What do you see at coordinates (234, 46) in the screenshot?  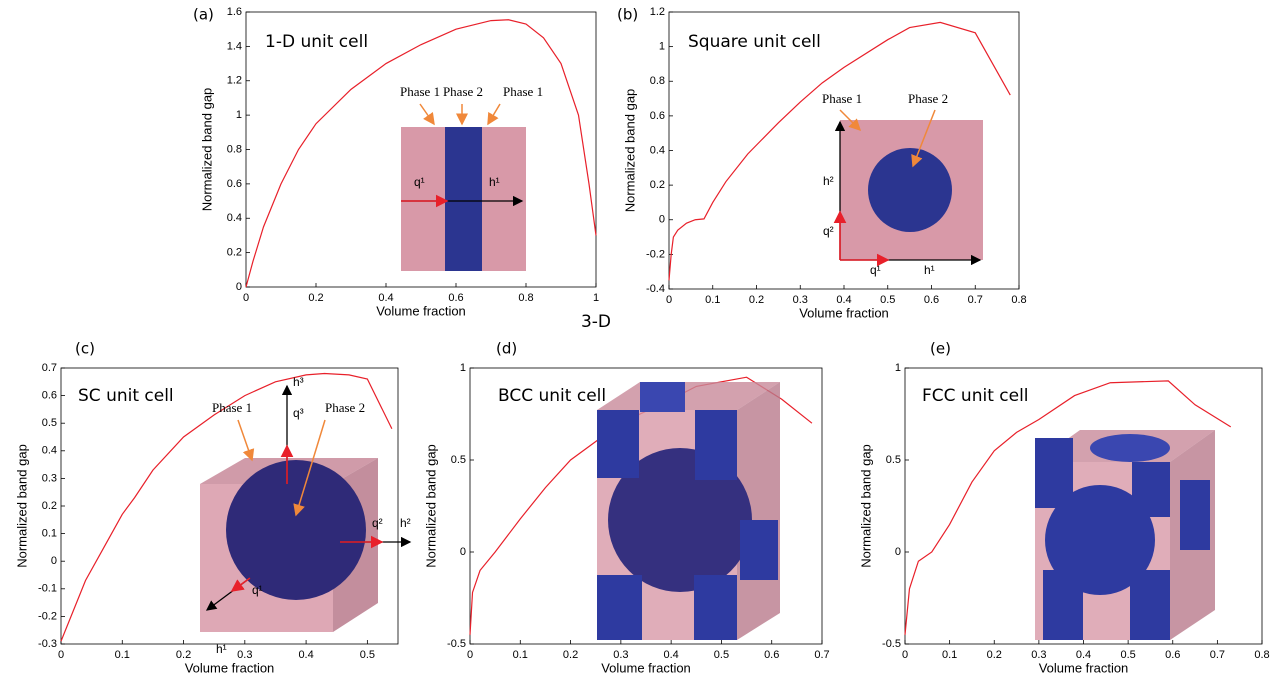 I see `y-tick-label: 1.4` at bounding box center [234, 46].